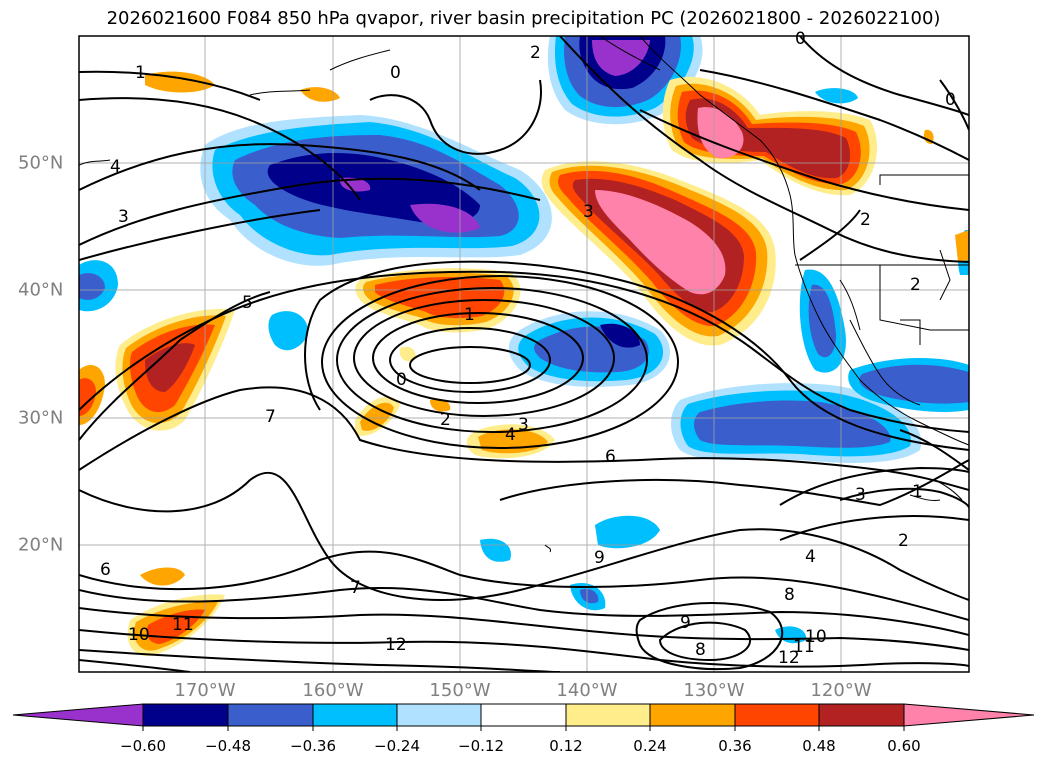  What do you see at coordinates (41, 290) in the screenshot?
I see `lat-label: 40°N` at bounding box center [41, 290].